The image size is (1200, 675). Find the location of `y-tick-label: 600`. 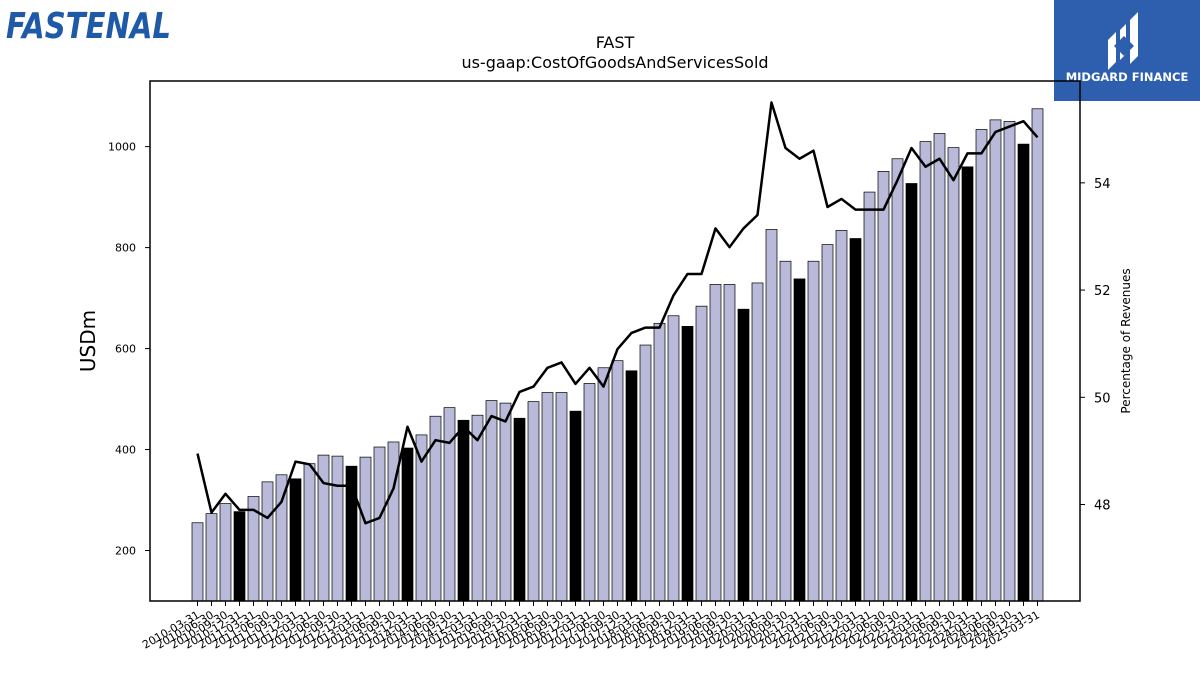

y-tick-label: 600 is located at coordinates (125, 349).